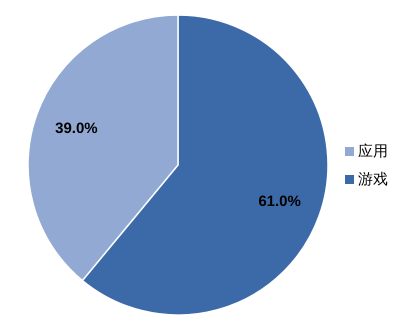 The image size is (417, 332). I want to click on data-label: 39.0%, so click(76, 128).